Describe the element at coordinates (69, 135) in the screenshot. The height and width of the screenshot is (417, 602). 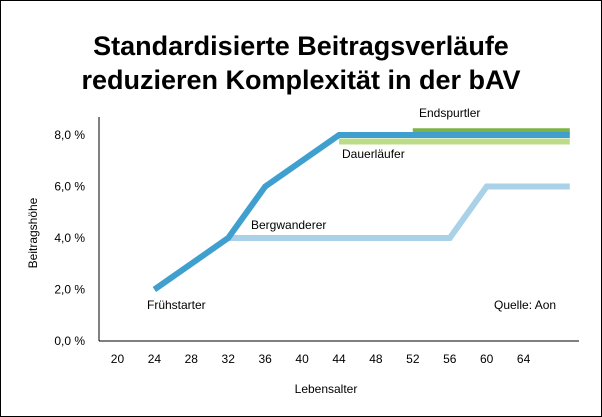
I see `y-tick-label: 8,0 %` at that location.